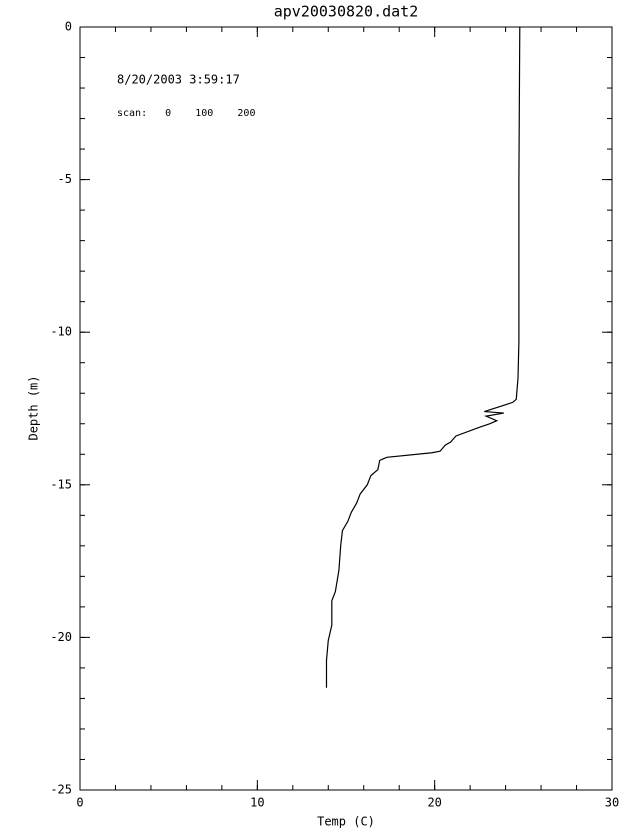  What do you see at coordinates (61, 637) in the screenshot?
I see `y-tick-label: -20` at bounding box center [61, 637].